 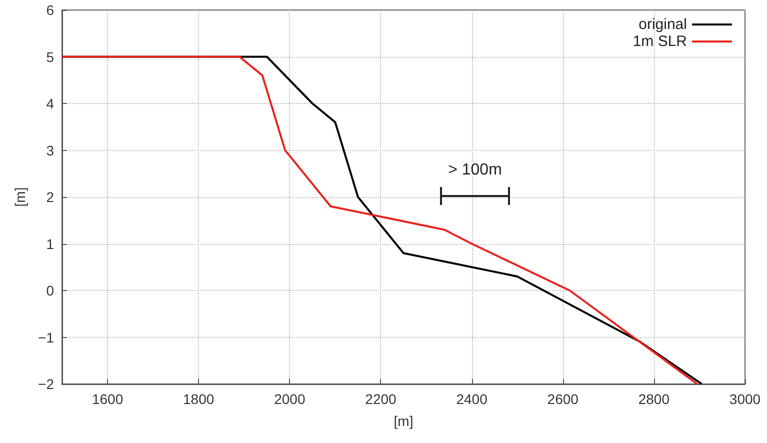 What do you see at coordinates (563, 399) in the screenshot?
I see `x-tick-label: 2600` at bounding box center [563, 399].